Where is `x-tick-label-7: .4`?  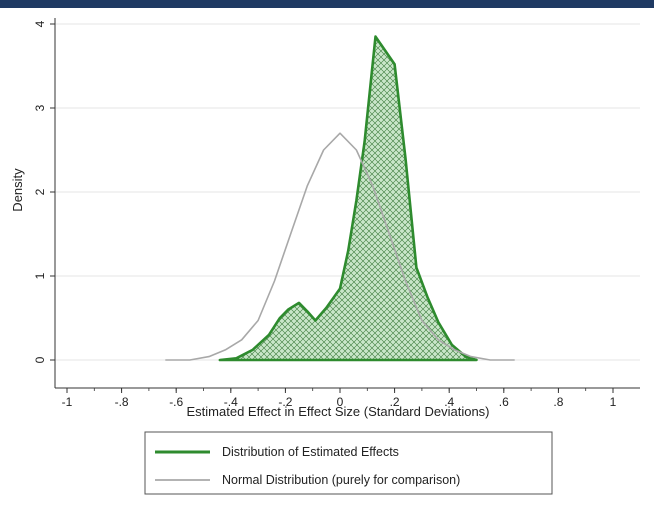
x-tick-label-7: .4 is located at coordinates (449, 402).